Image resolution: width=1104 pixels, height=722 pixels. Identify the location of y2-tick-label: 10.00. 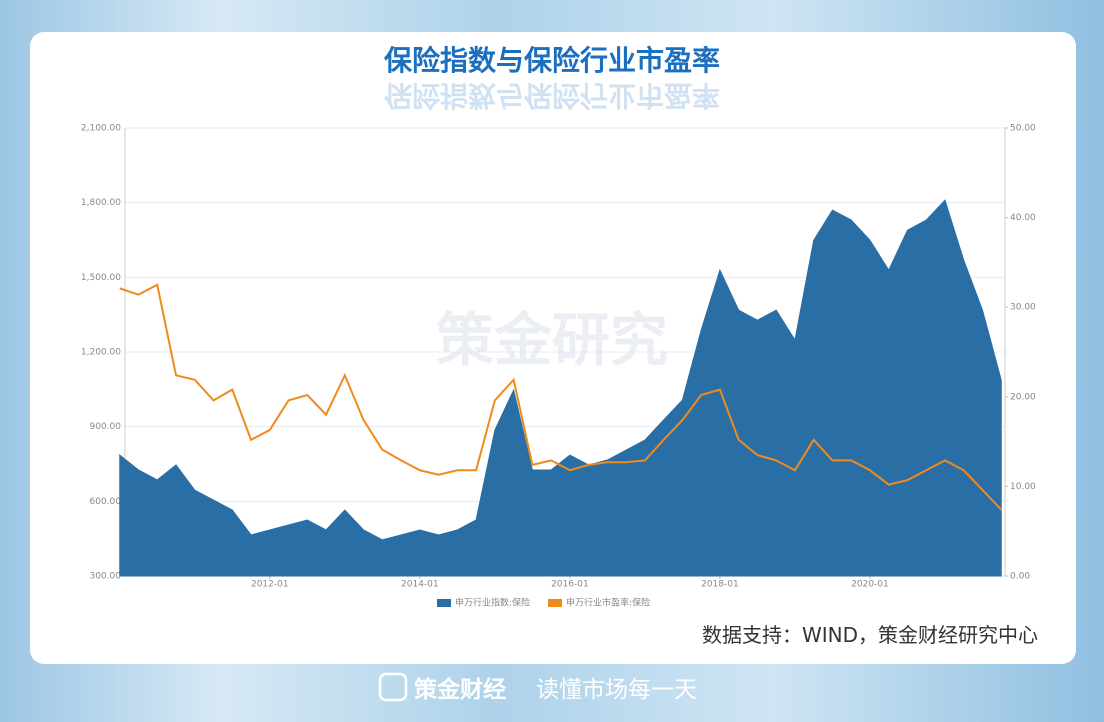
(1023, 487).